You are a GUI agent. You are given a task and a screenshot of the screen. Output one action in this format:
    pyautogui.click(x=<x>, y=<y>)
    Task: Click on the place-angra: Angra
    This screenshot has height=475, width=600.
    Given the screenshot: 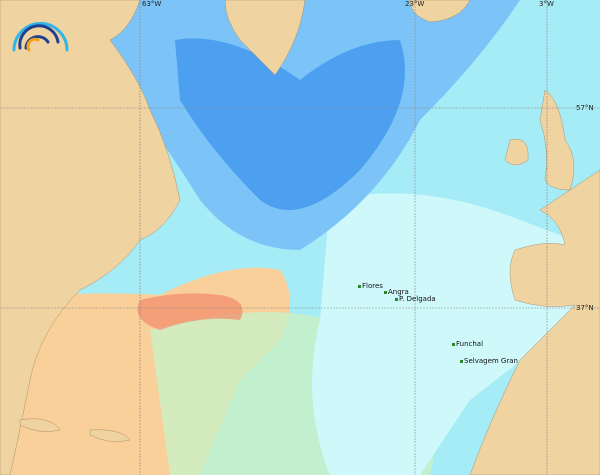 What is the action you would take?
    pyautogui.click(x=396, y=292)
    